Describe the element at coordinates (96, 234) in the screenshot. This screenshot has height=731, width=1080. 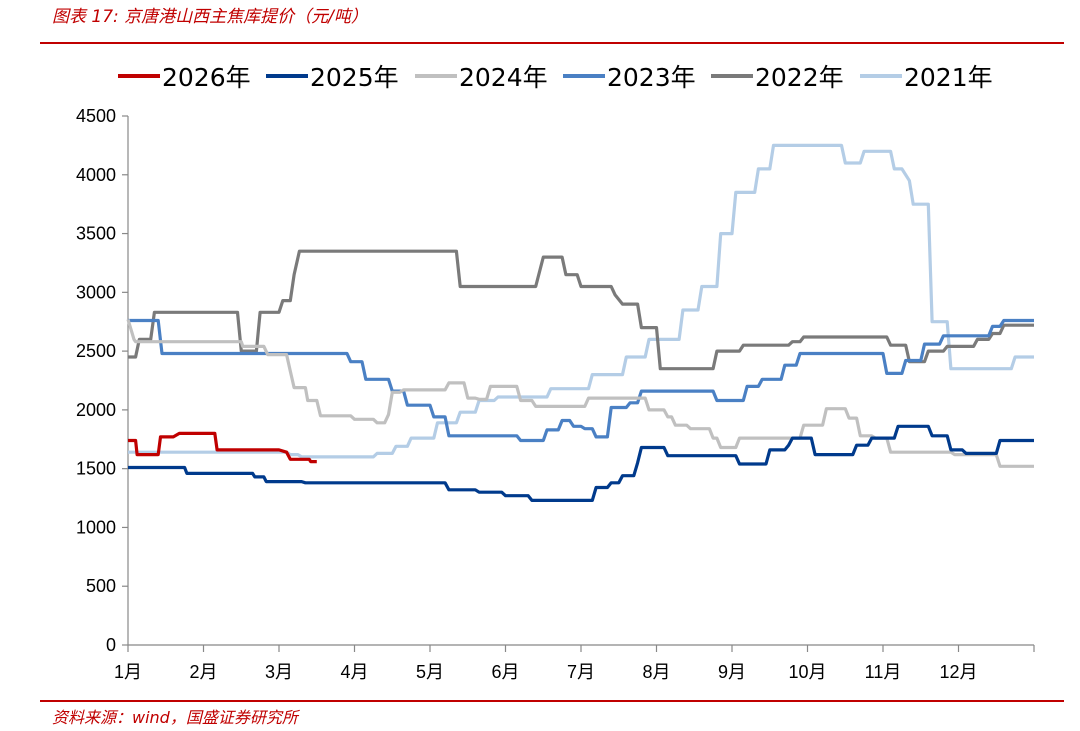
I see `y-tick-label: 3500` at that location.